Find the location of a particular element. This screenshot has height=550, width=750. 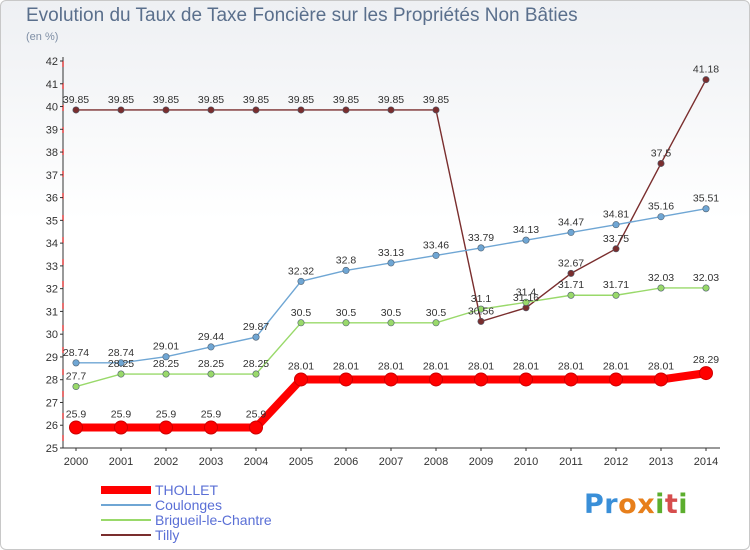

data-label: 41.18 is located at coordinates (706, 70).